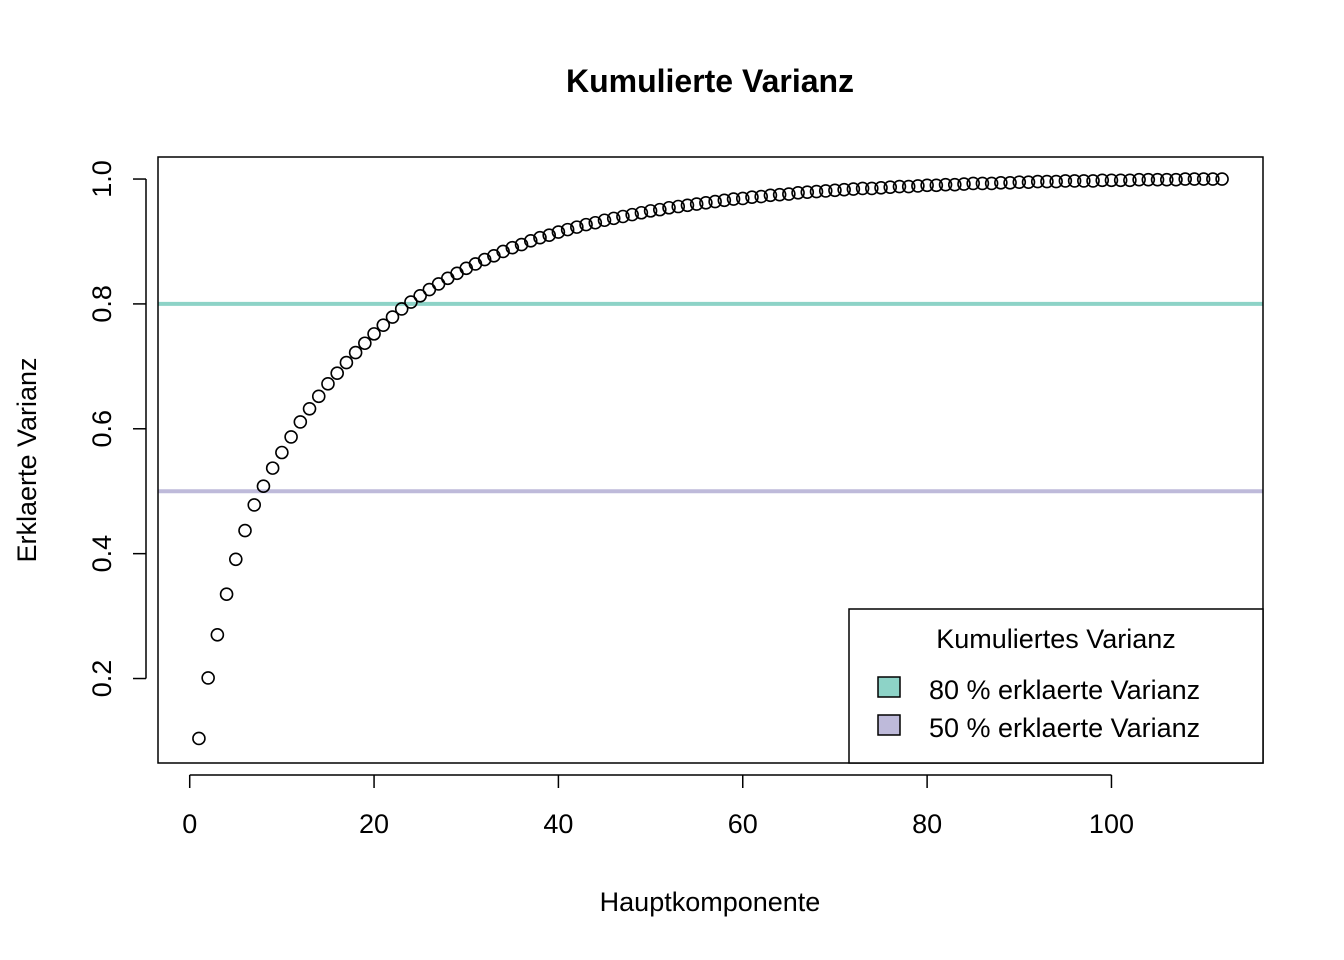 This screenshot has width=1344, height=960. Describe the element at coordinates (1111, 824) in the screenshot. I see `x-tick-label: 100` at that location.